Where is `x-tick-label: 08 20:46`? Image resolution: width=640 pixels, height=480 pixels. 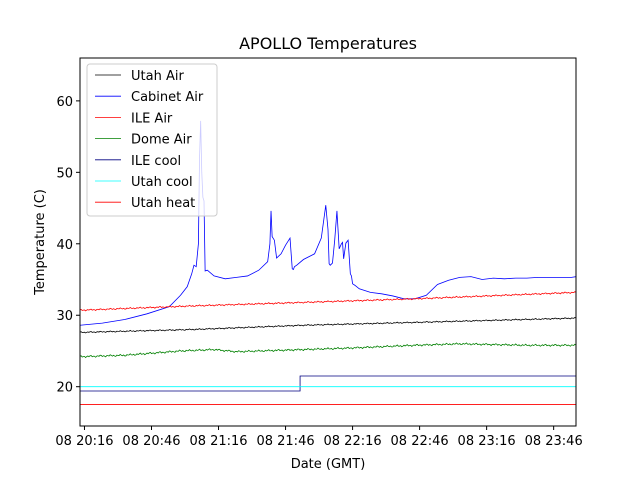 x-tick-label: 08 20:46 is located at coordinates (151, 441).